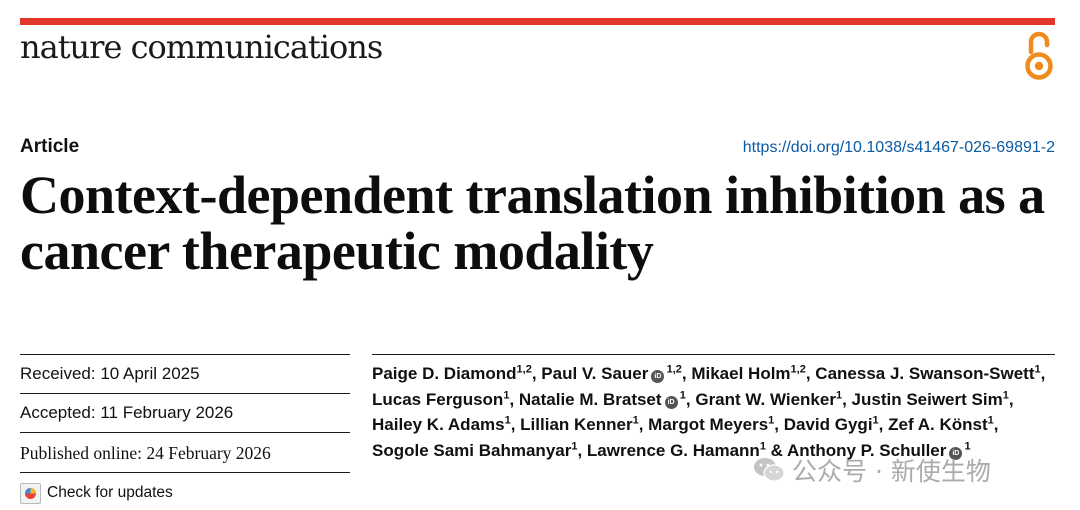 The image size is (1080, 510). What do you see at coordinates (676, 449) in the screenshot?
I see `author-name: Lawrence G. Hamann1` at bounding box center [676, 449].